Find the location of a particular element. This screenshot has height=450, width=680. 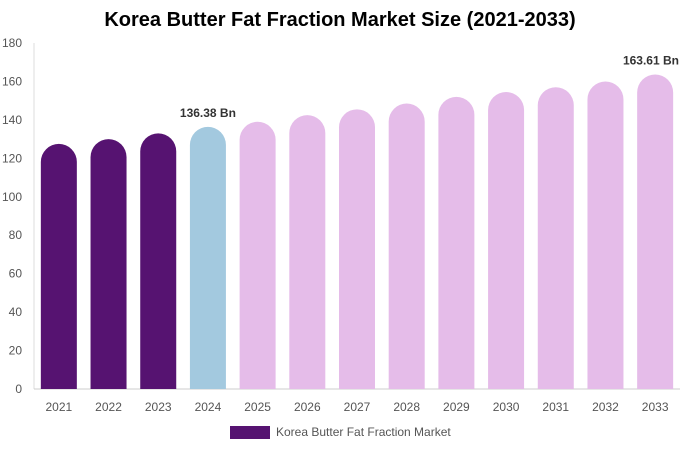

y-tick-label: 120 is located at coordinates (12, 158).